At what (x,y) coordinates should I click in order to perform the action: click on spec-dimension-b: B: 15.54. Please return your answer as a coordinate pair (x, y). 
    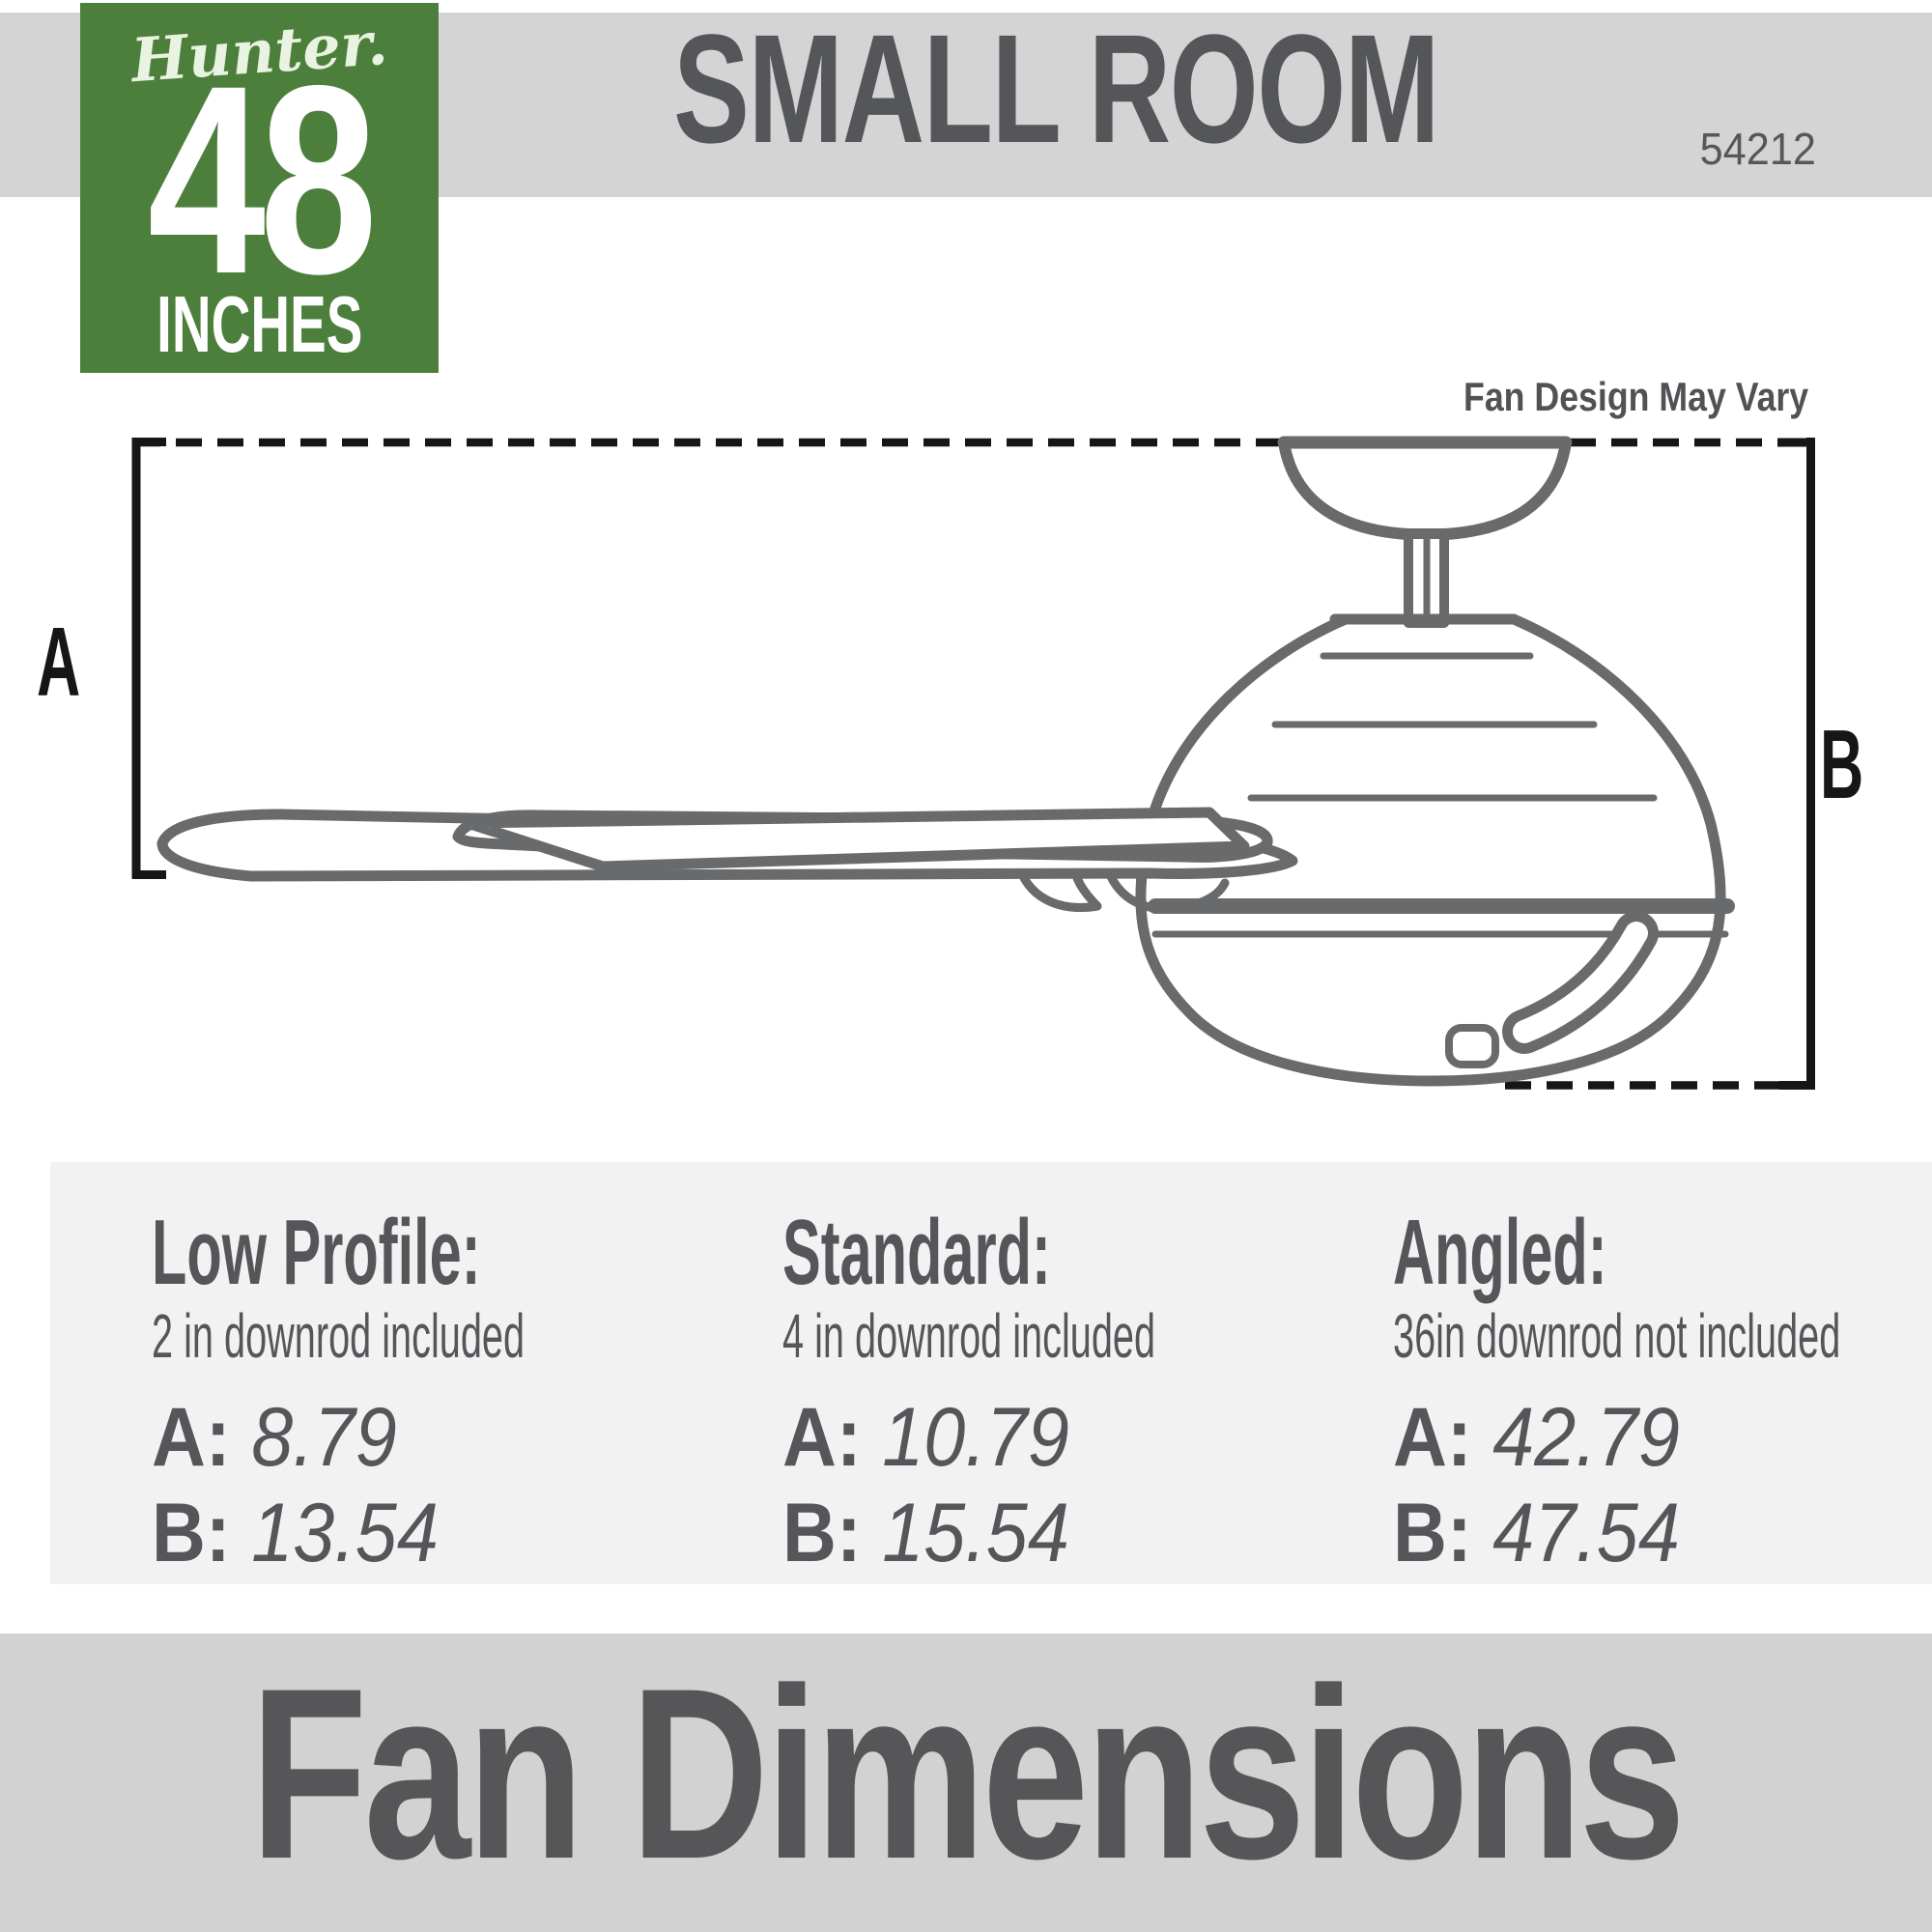
    Looking at the image, I should click on (1041, 1532).